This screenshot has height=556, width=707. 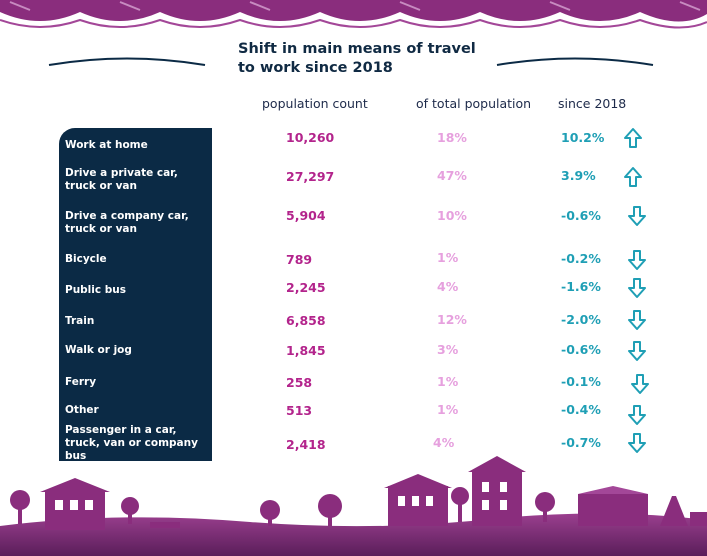 What do you see at coordinates (82, 410) in the screenshot?
I see `row-label-other: Other` at bounding box center [82, 410].